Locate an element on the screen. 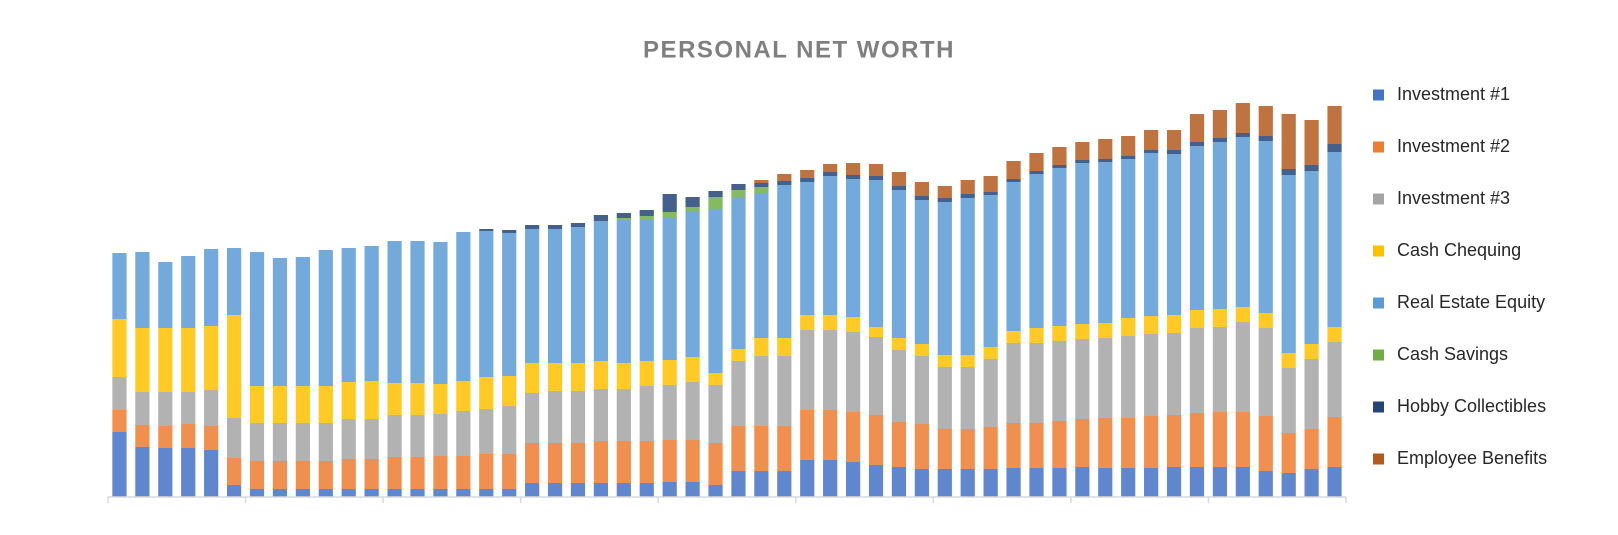 The image size is (1618, 535). legend-label: Cash Savings is located at coordinates (1452, 354).